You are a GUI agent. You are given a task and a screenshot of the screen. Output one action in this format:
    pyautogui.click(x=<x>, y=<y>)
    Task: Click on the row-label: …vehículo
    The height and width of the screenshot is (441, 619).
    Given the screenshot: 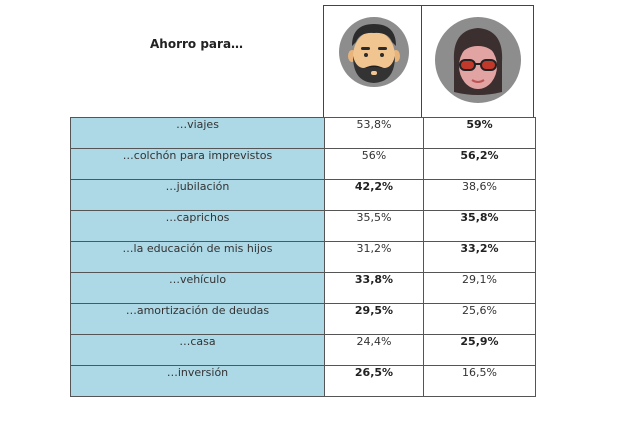 What is the action you would take?
    pyautogui.click(x=197, y=288)
    